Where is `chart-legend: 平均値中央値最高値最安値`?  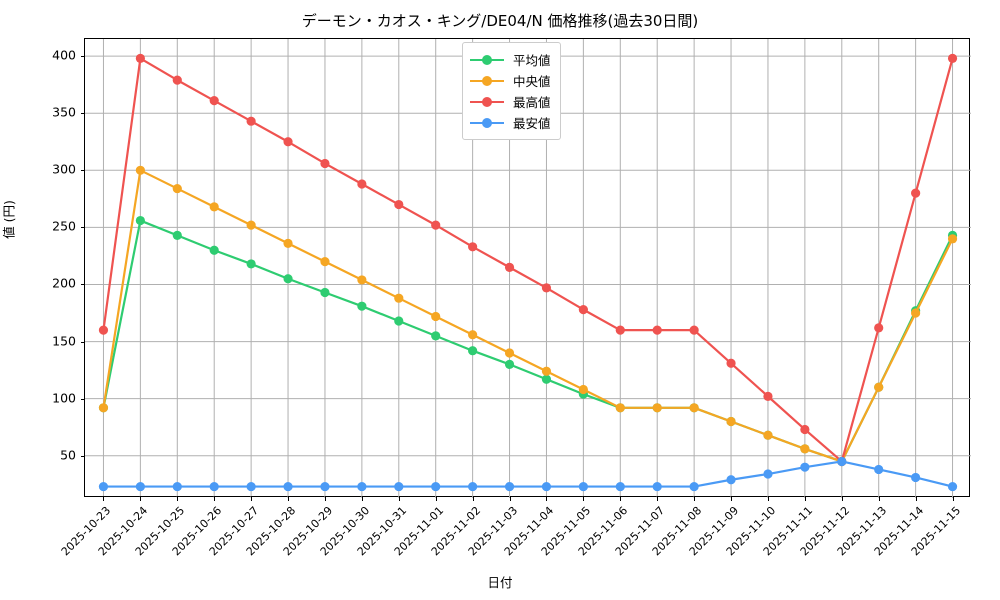
chart-legend: 平均値中央値最高値最安値 is located at coordinates (511, 91).